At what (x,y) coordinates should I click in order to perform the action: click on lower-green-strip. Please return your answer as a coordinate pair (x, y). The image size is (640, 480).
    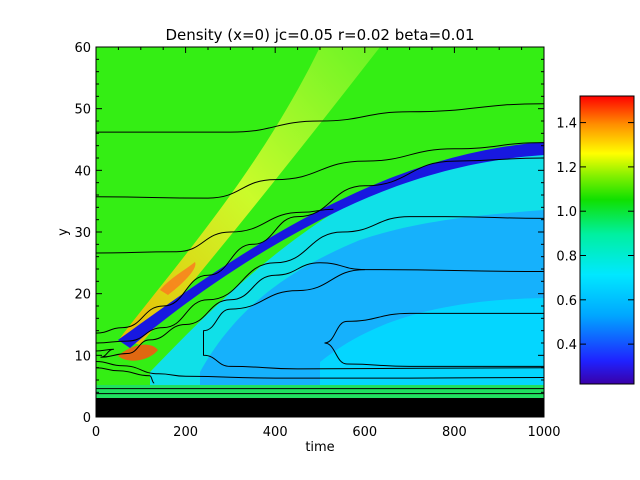
    Looking at the image, I should click on (320, 391).